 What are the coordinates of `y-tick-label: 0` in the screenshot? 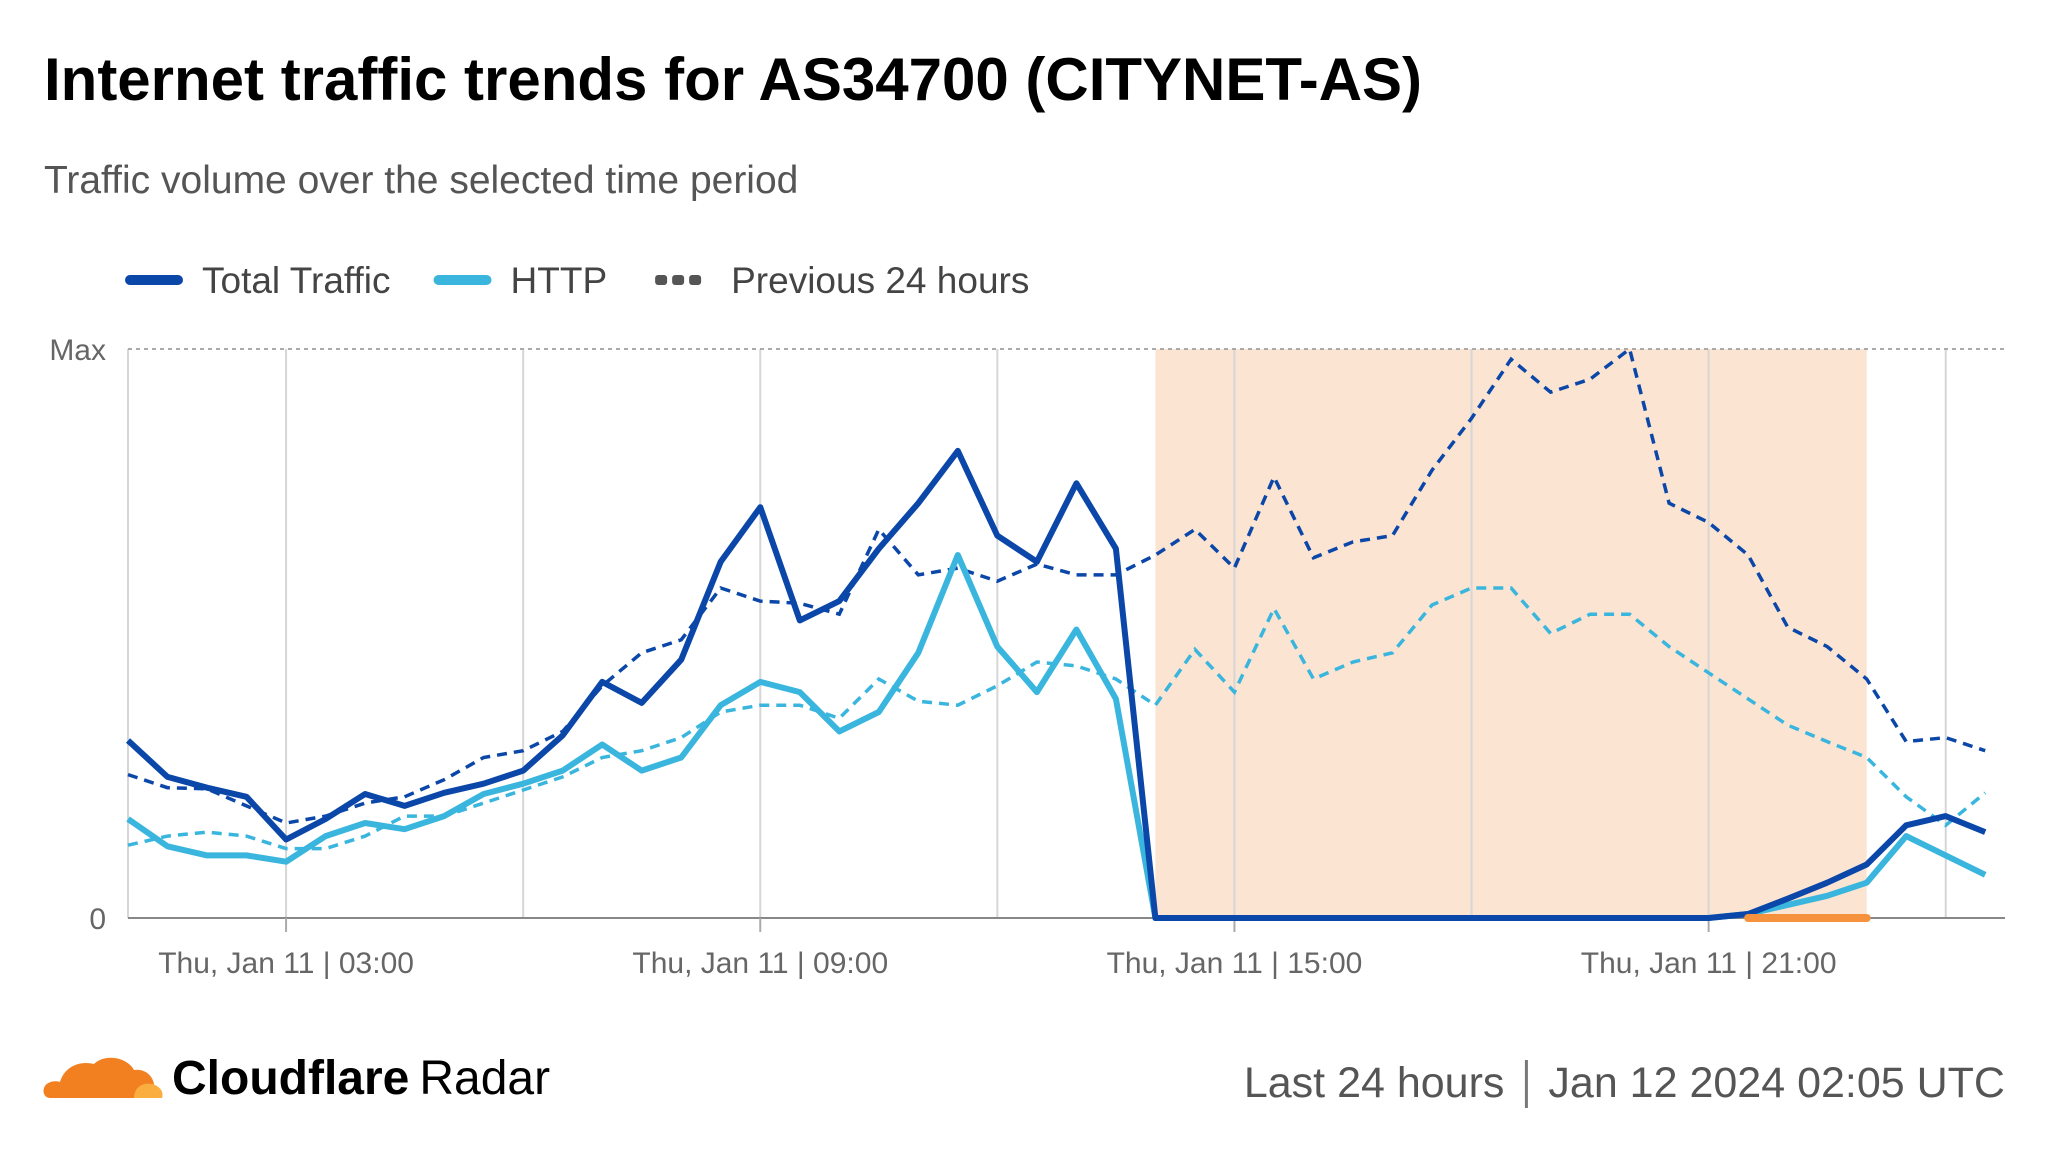 It's located at (97, 919).